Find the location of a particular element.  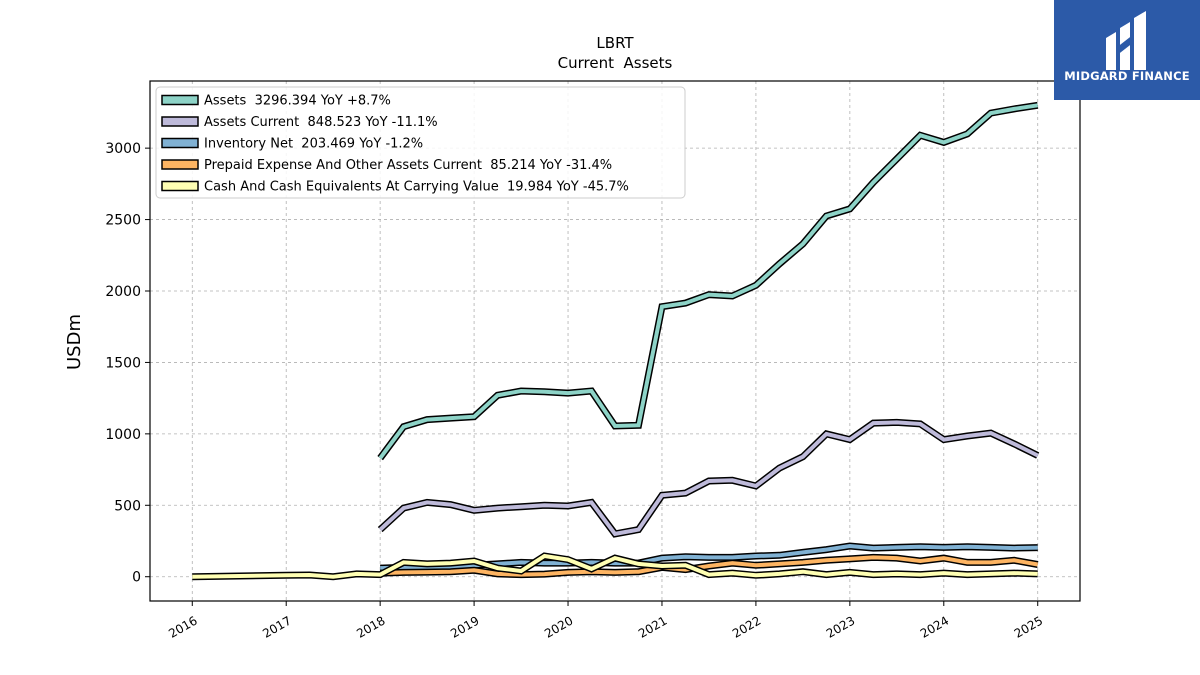

x-tick-label: 2022 is located at coordinates (746, 626).